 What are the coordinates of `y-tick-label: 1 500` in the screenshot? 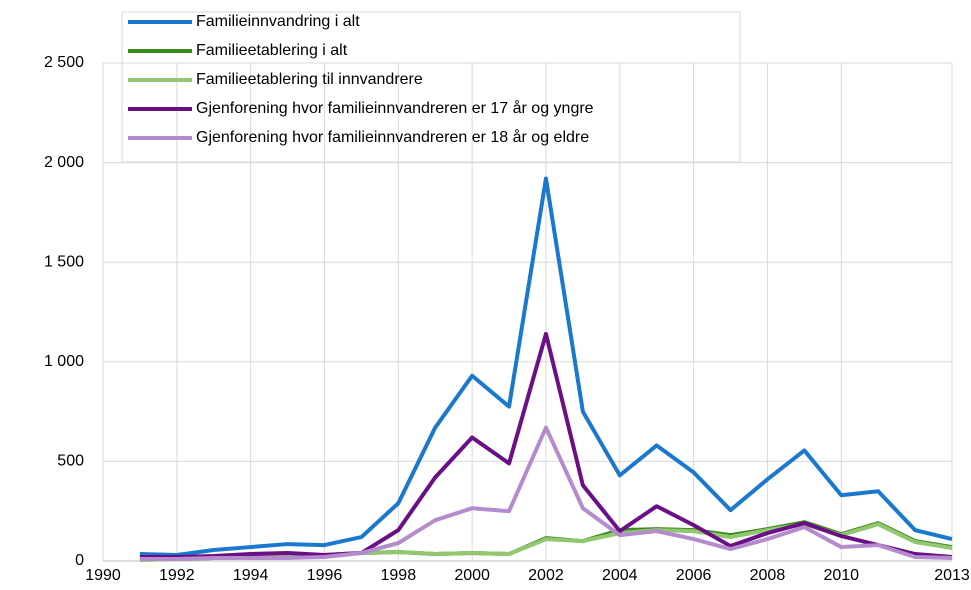 It's located at (64, 261).